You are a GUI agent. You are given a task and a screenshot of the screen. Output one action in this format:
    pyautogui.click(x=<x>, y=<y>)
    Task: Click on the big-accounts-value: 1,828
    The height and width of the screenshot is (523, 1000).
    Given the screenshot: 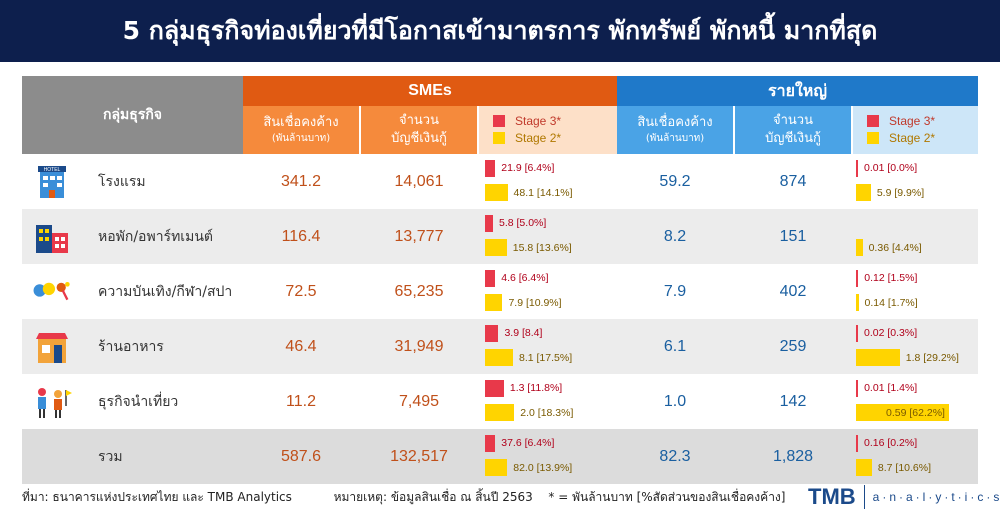 What is the action you would take?
    pyautogui.click(x=793, y=456)
    